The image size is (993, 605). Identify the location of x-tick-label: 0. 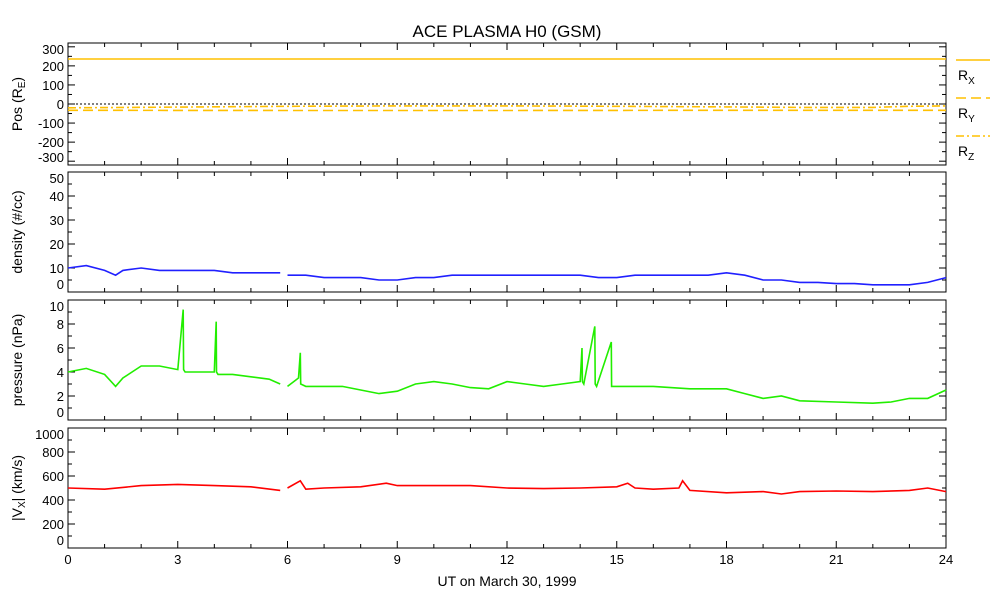
(67, 559).